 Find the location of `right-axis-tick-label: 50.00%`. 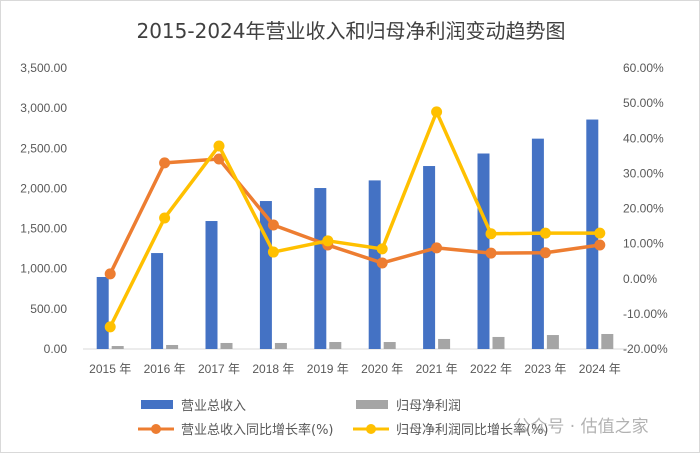

right-axis-tick-label: 50.00% is located at coordinates (643, 103).